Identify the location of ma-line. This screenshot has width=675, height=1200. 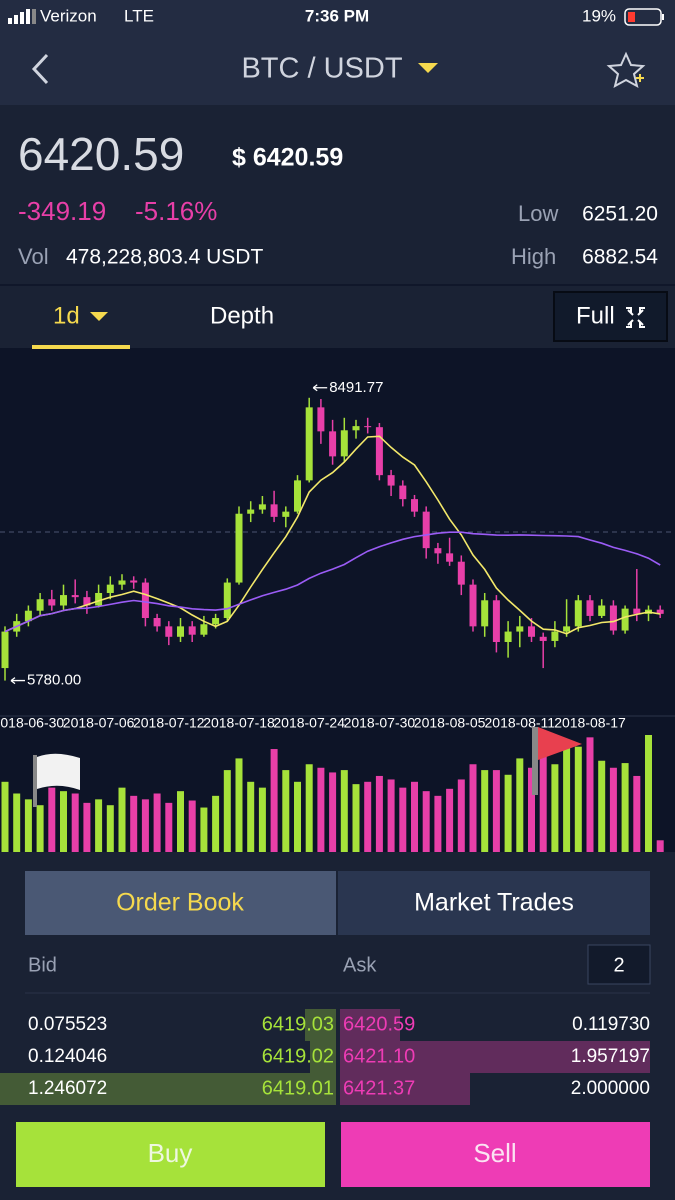
(332, 582).